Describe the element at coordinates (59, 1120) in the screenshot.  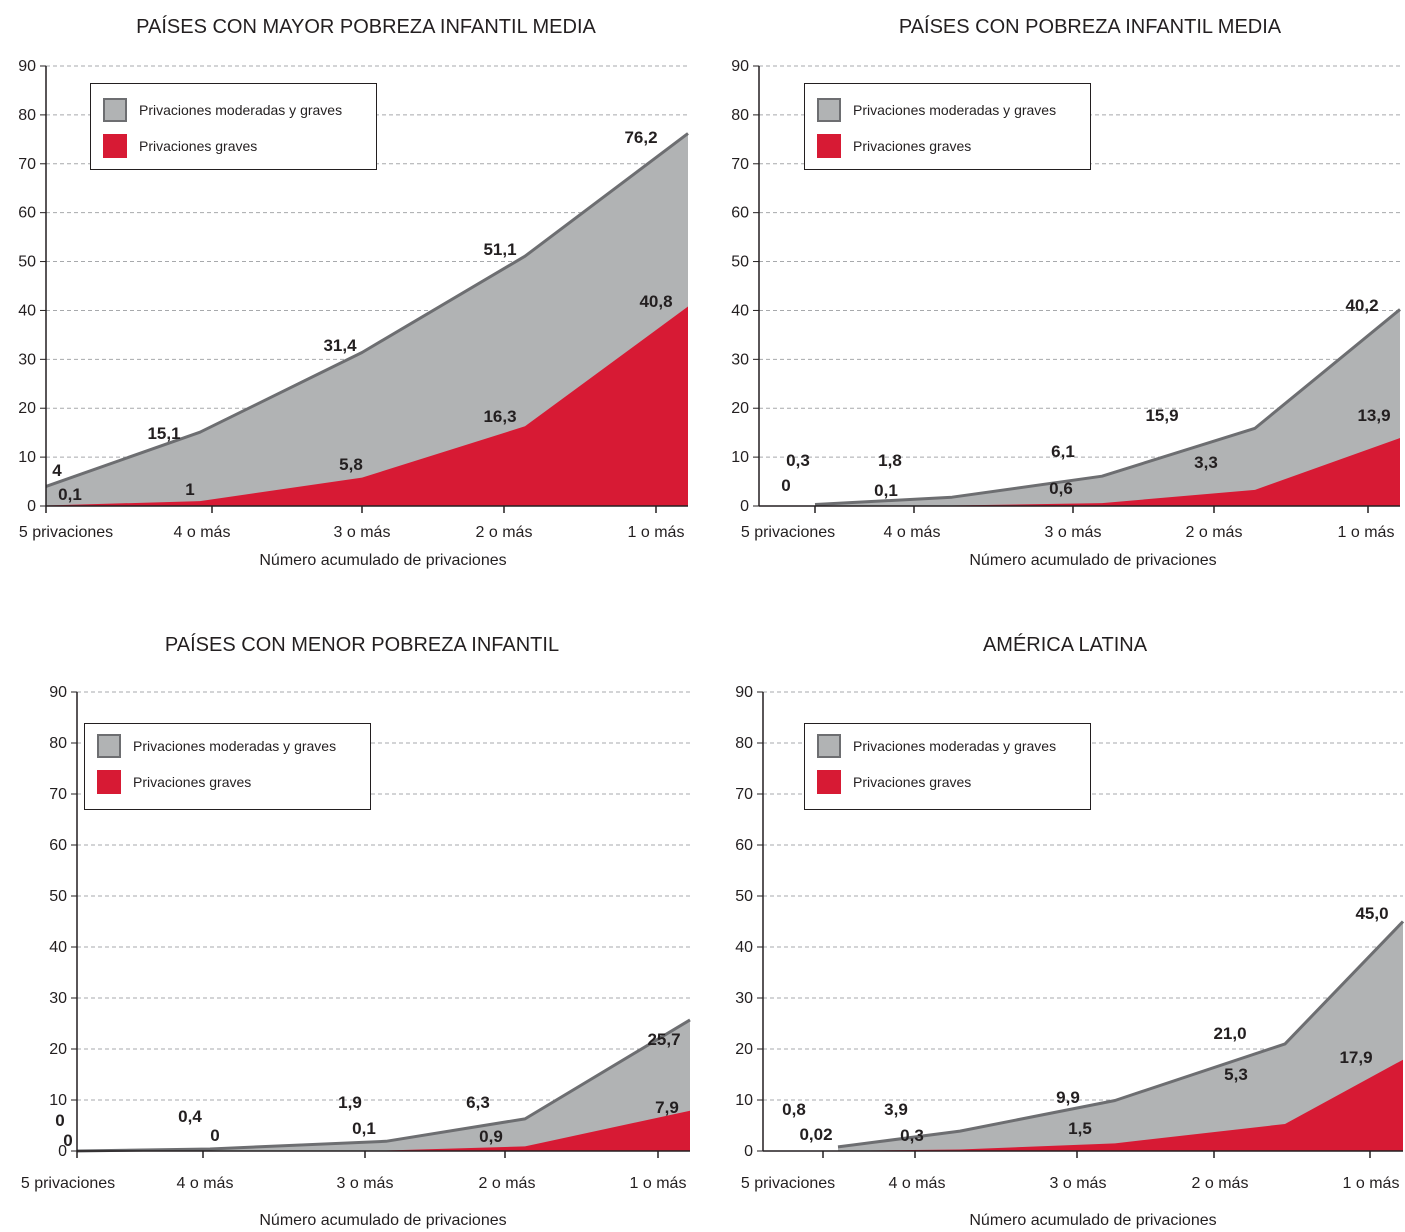
I see `data-label-moderadas: 0` at that location.